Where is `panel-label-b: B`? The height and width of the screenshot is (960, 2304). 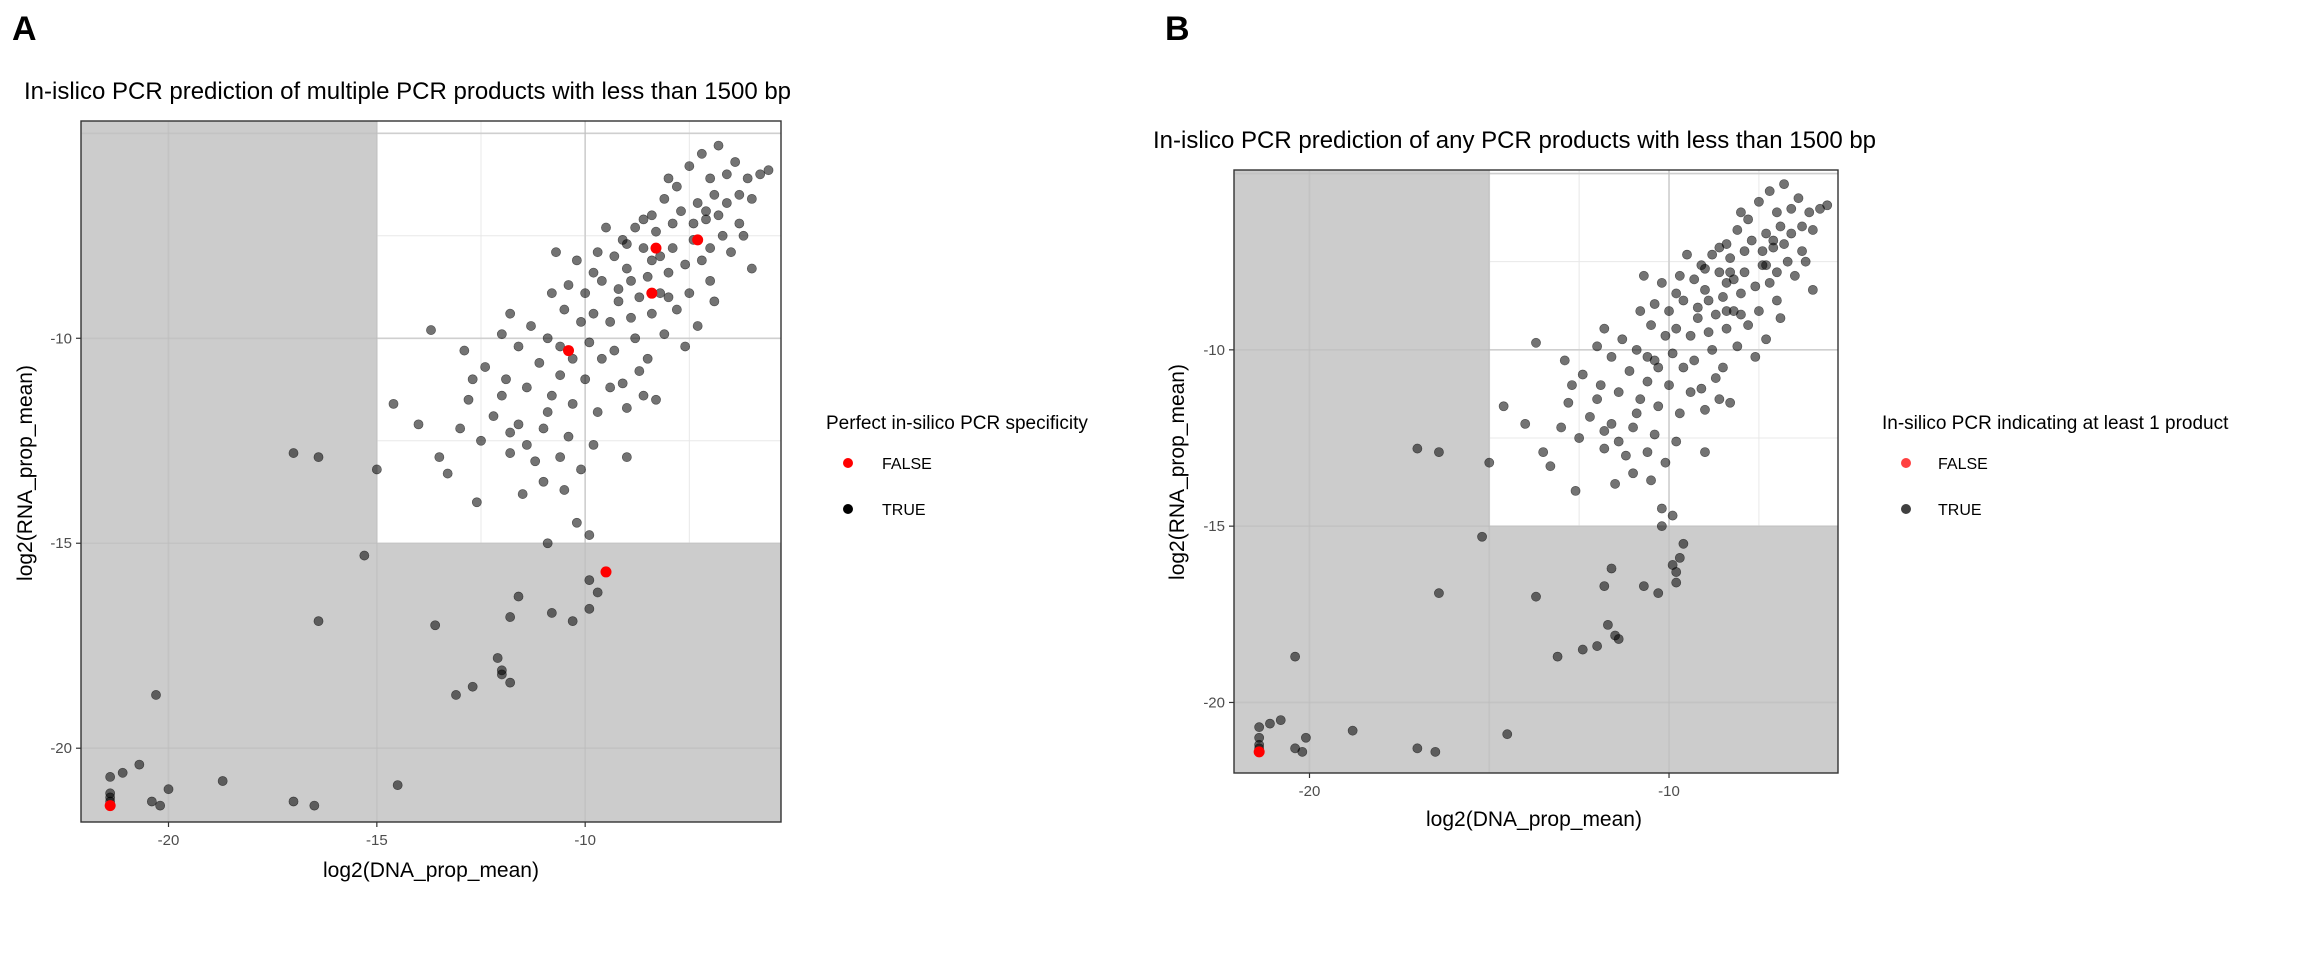
panel-label-b: B is located at coordinates (1177, 29).